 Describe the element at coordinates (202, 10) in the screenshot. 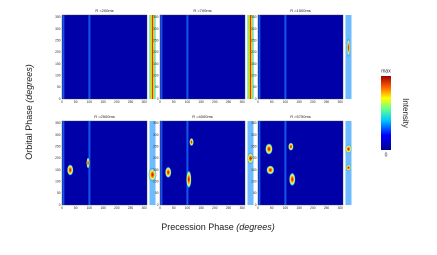

I see `panel-title: R =700ms` at that location.